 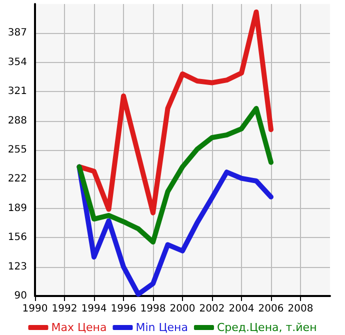 I want to click on y-tick-label: 321, so click(x=17, y=92).